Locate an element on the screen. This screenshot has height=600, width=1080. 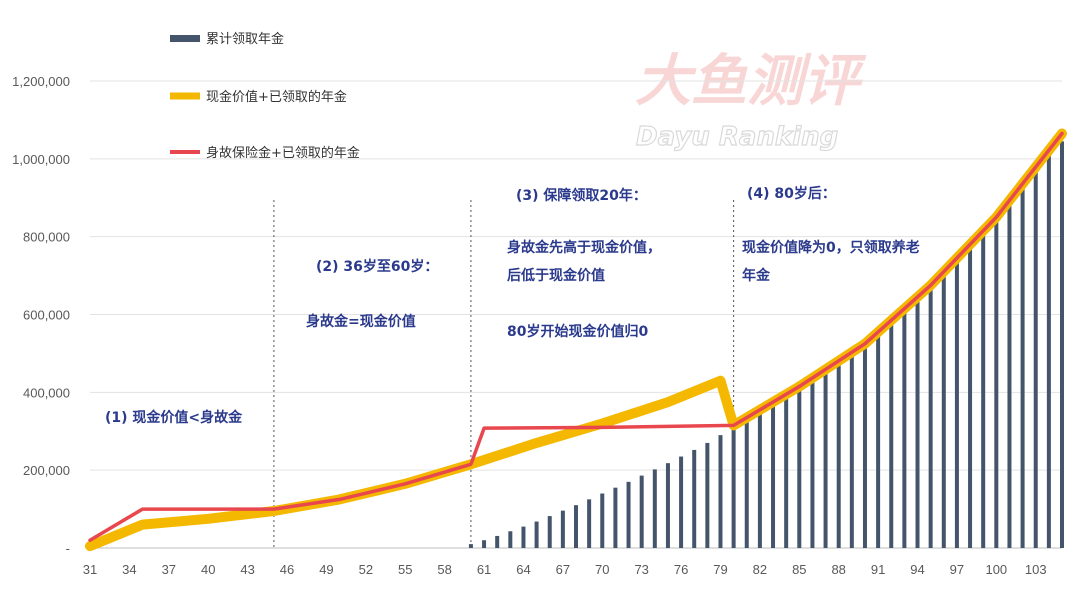
annotation-period-1: (1) 现金价值<身故金 is located at coordinates (174, 417).